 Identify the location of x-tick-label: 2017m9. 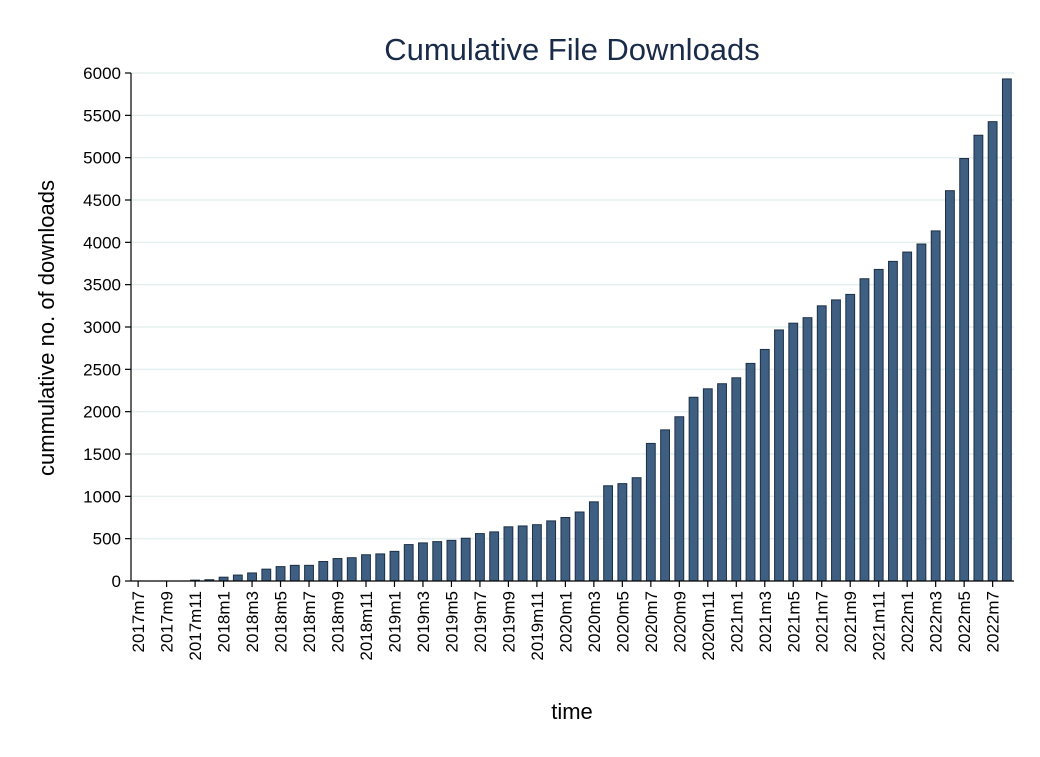
(167, 621).